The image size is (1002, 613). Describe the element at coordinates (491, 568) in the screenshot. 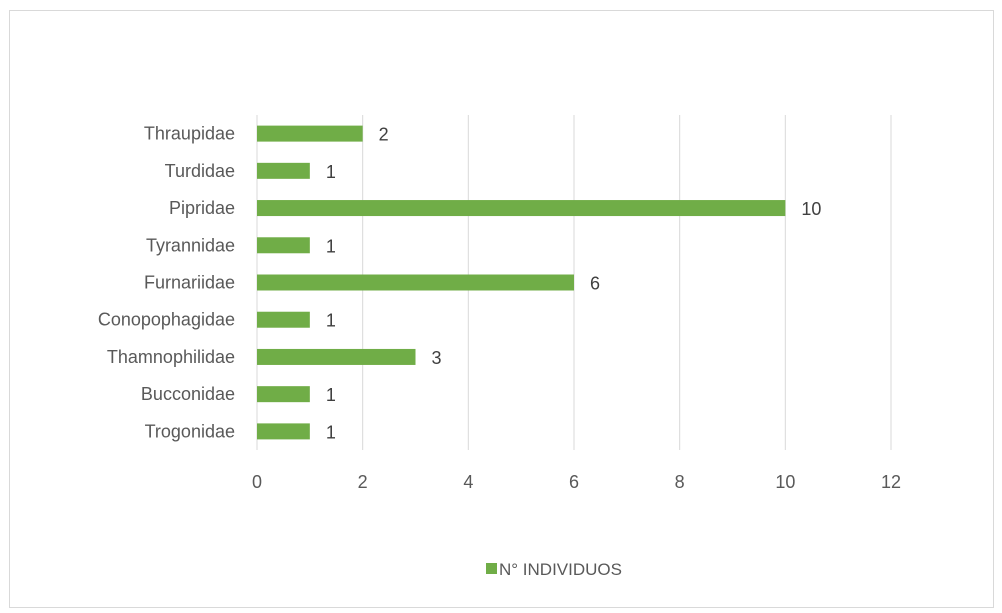

I see `legend-swatch` at that location.